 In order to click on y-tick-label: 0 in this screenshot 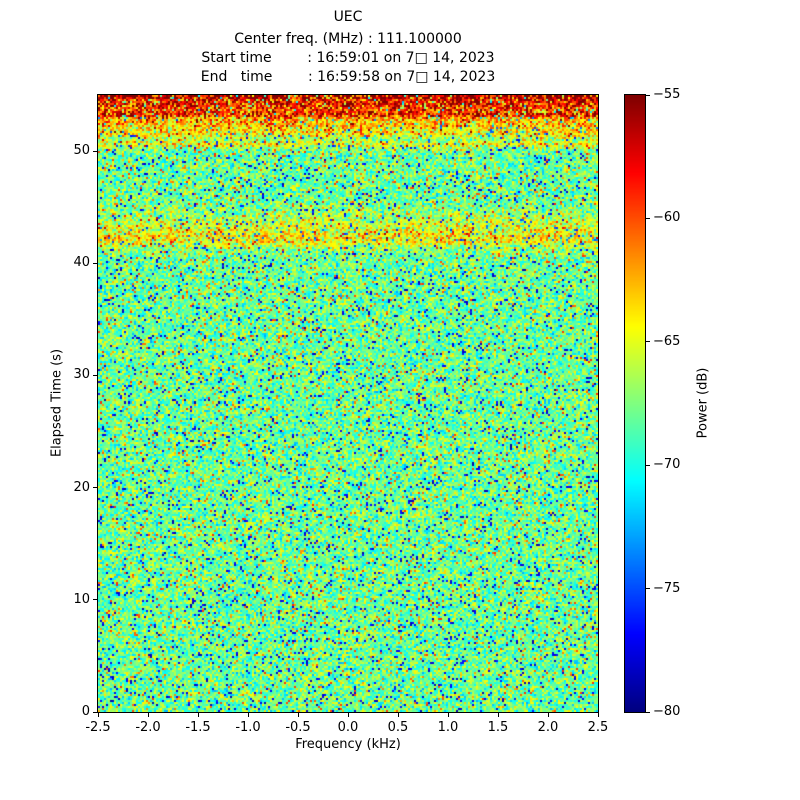, I will do `click(85, 711)`.